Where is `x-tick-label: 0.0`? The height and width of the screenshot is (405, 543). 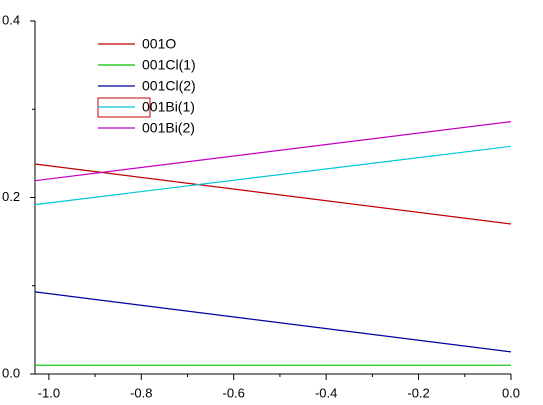
x-tick-label: 0.0 is located at coordinates (511, 392).